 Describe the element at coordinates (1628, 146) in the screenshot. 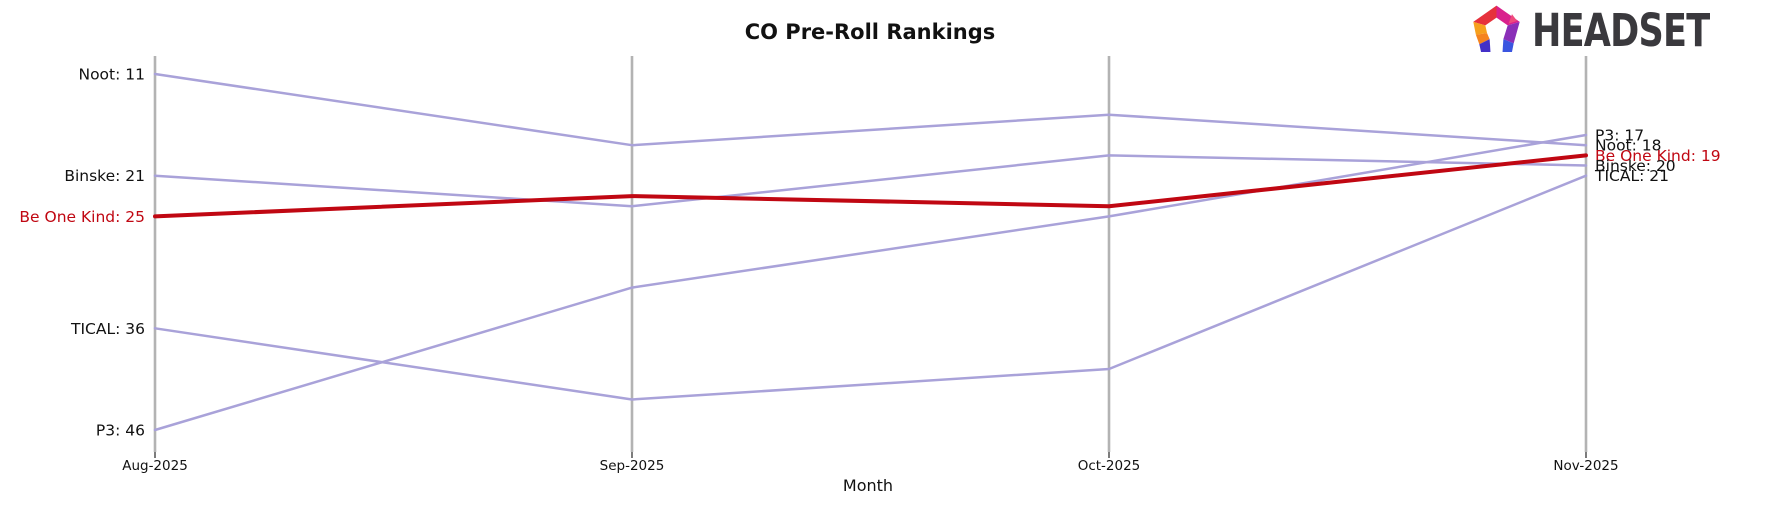

I see `series-end-label: Noot: 18` at that location.